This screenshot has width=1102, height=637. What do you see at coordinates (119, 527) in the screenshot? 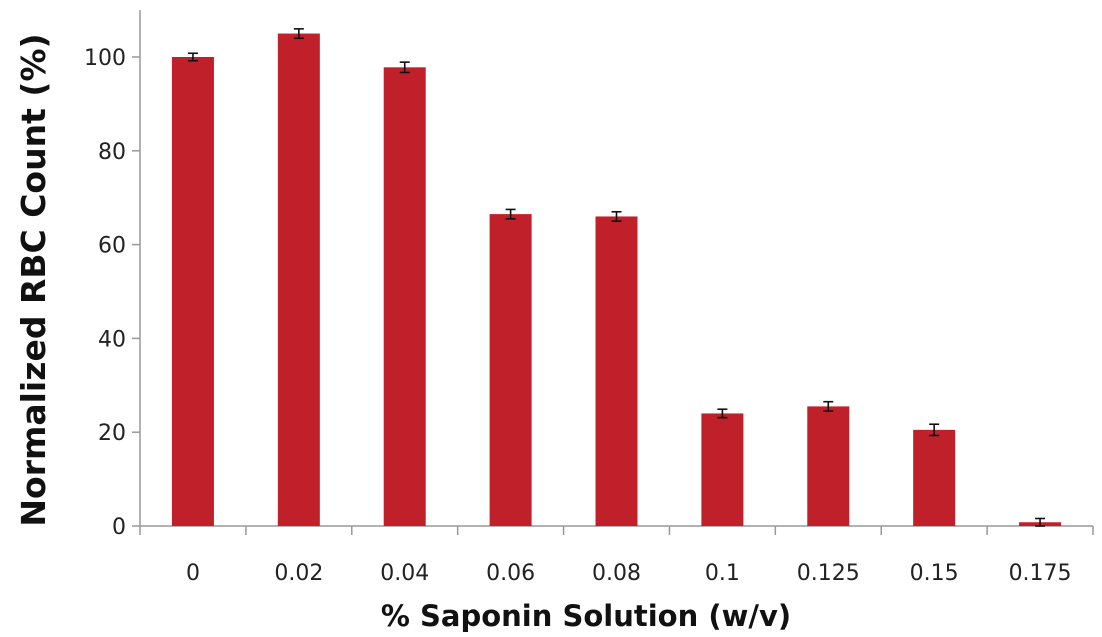
I see `y-tick-label: 0` at bounding box center [119, 527].